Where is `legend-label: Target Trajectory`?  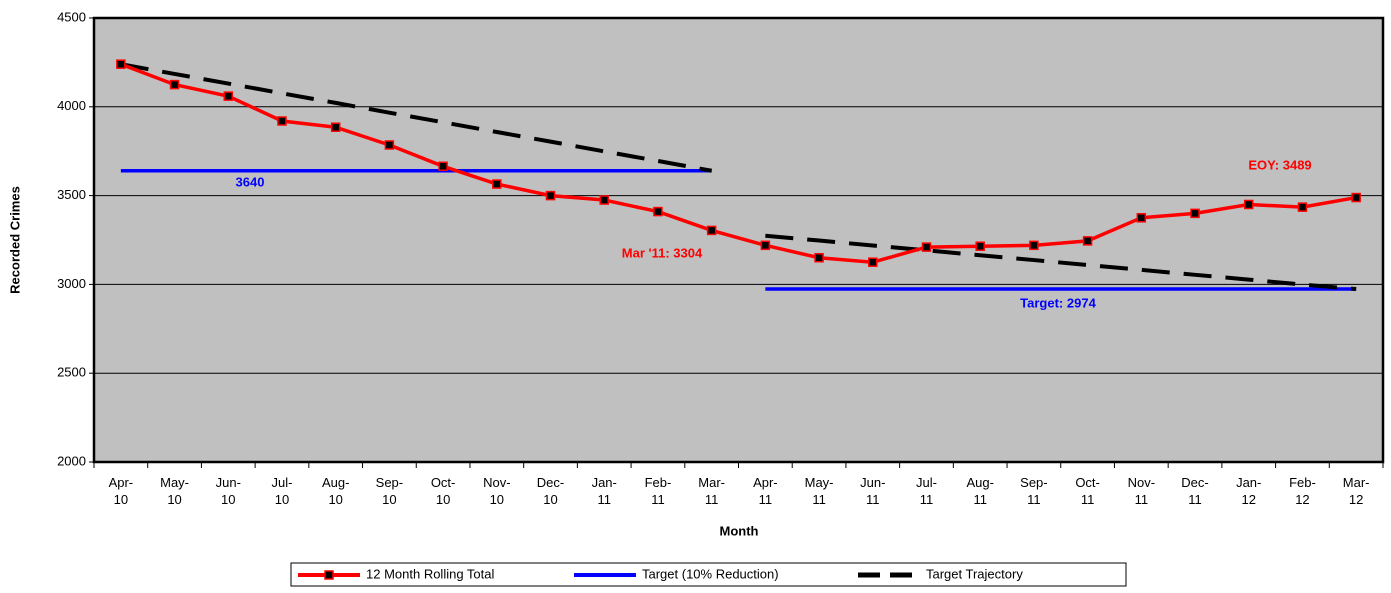 legend-label: Target Trajectory is located at coordinates (974, 573).